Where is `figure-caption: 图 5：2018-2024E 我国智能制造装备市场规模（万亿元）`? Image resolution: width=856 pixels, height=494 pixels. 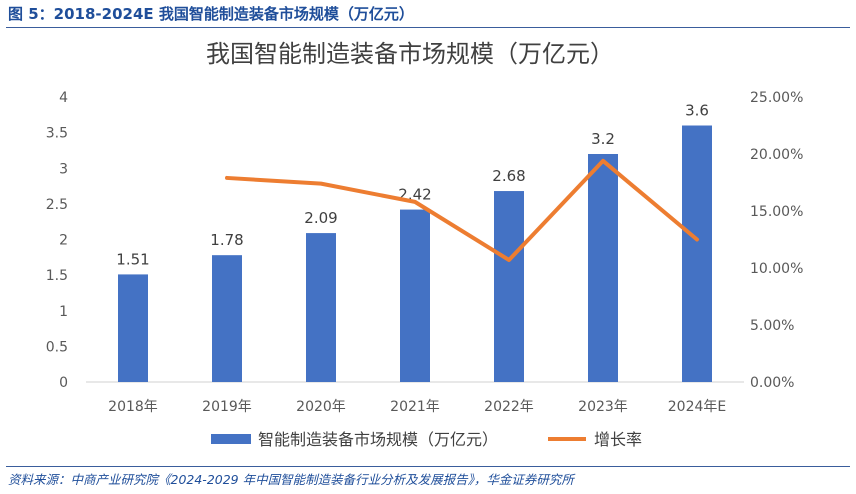 figure-caption: 图 5：2018-2024E 我国智能制造装备市场规模（万亿元） is located at coordinates (211, 14).